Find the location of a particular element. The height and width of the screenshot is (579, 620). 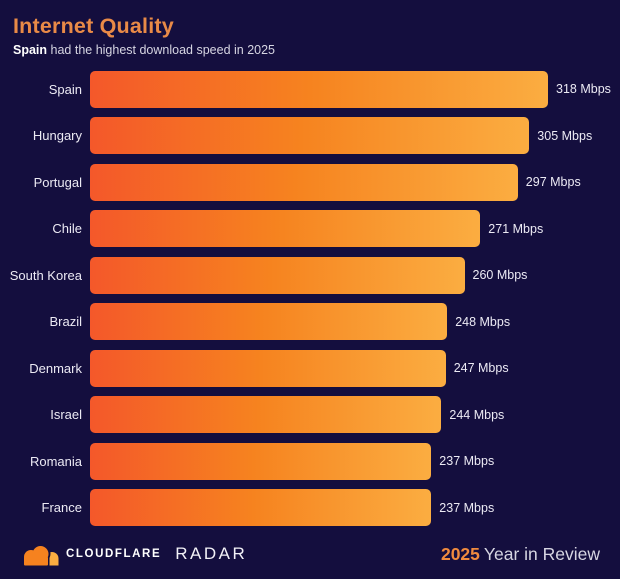

chart-row: Romania 237 Mbps is located at coordinates (310, 461).